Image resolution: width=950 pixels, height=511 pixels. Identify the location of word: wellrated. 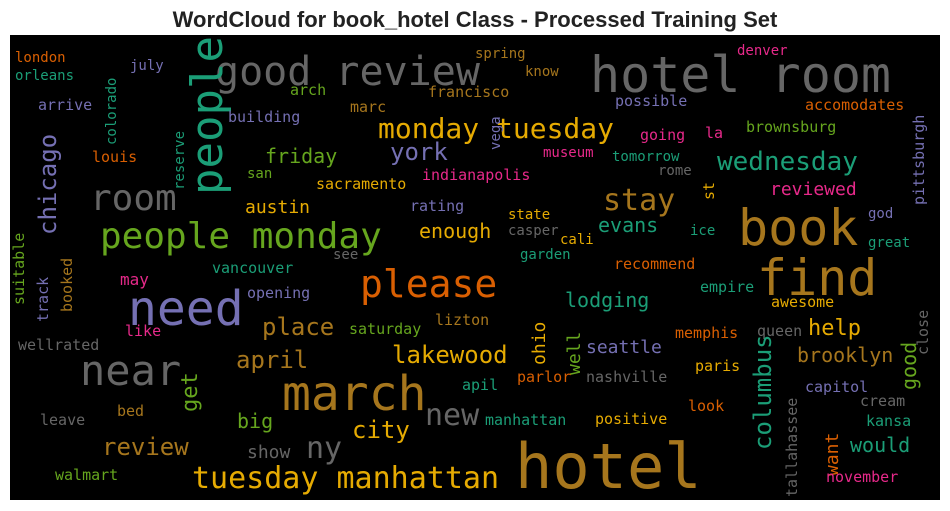
(58, 345).